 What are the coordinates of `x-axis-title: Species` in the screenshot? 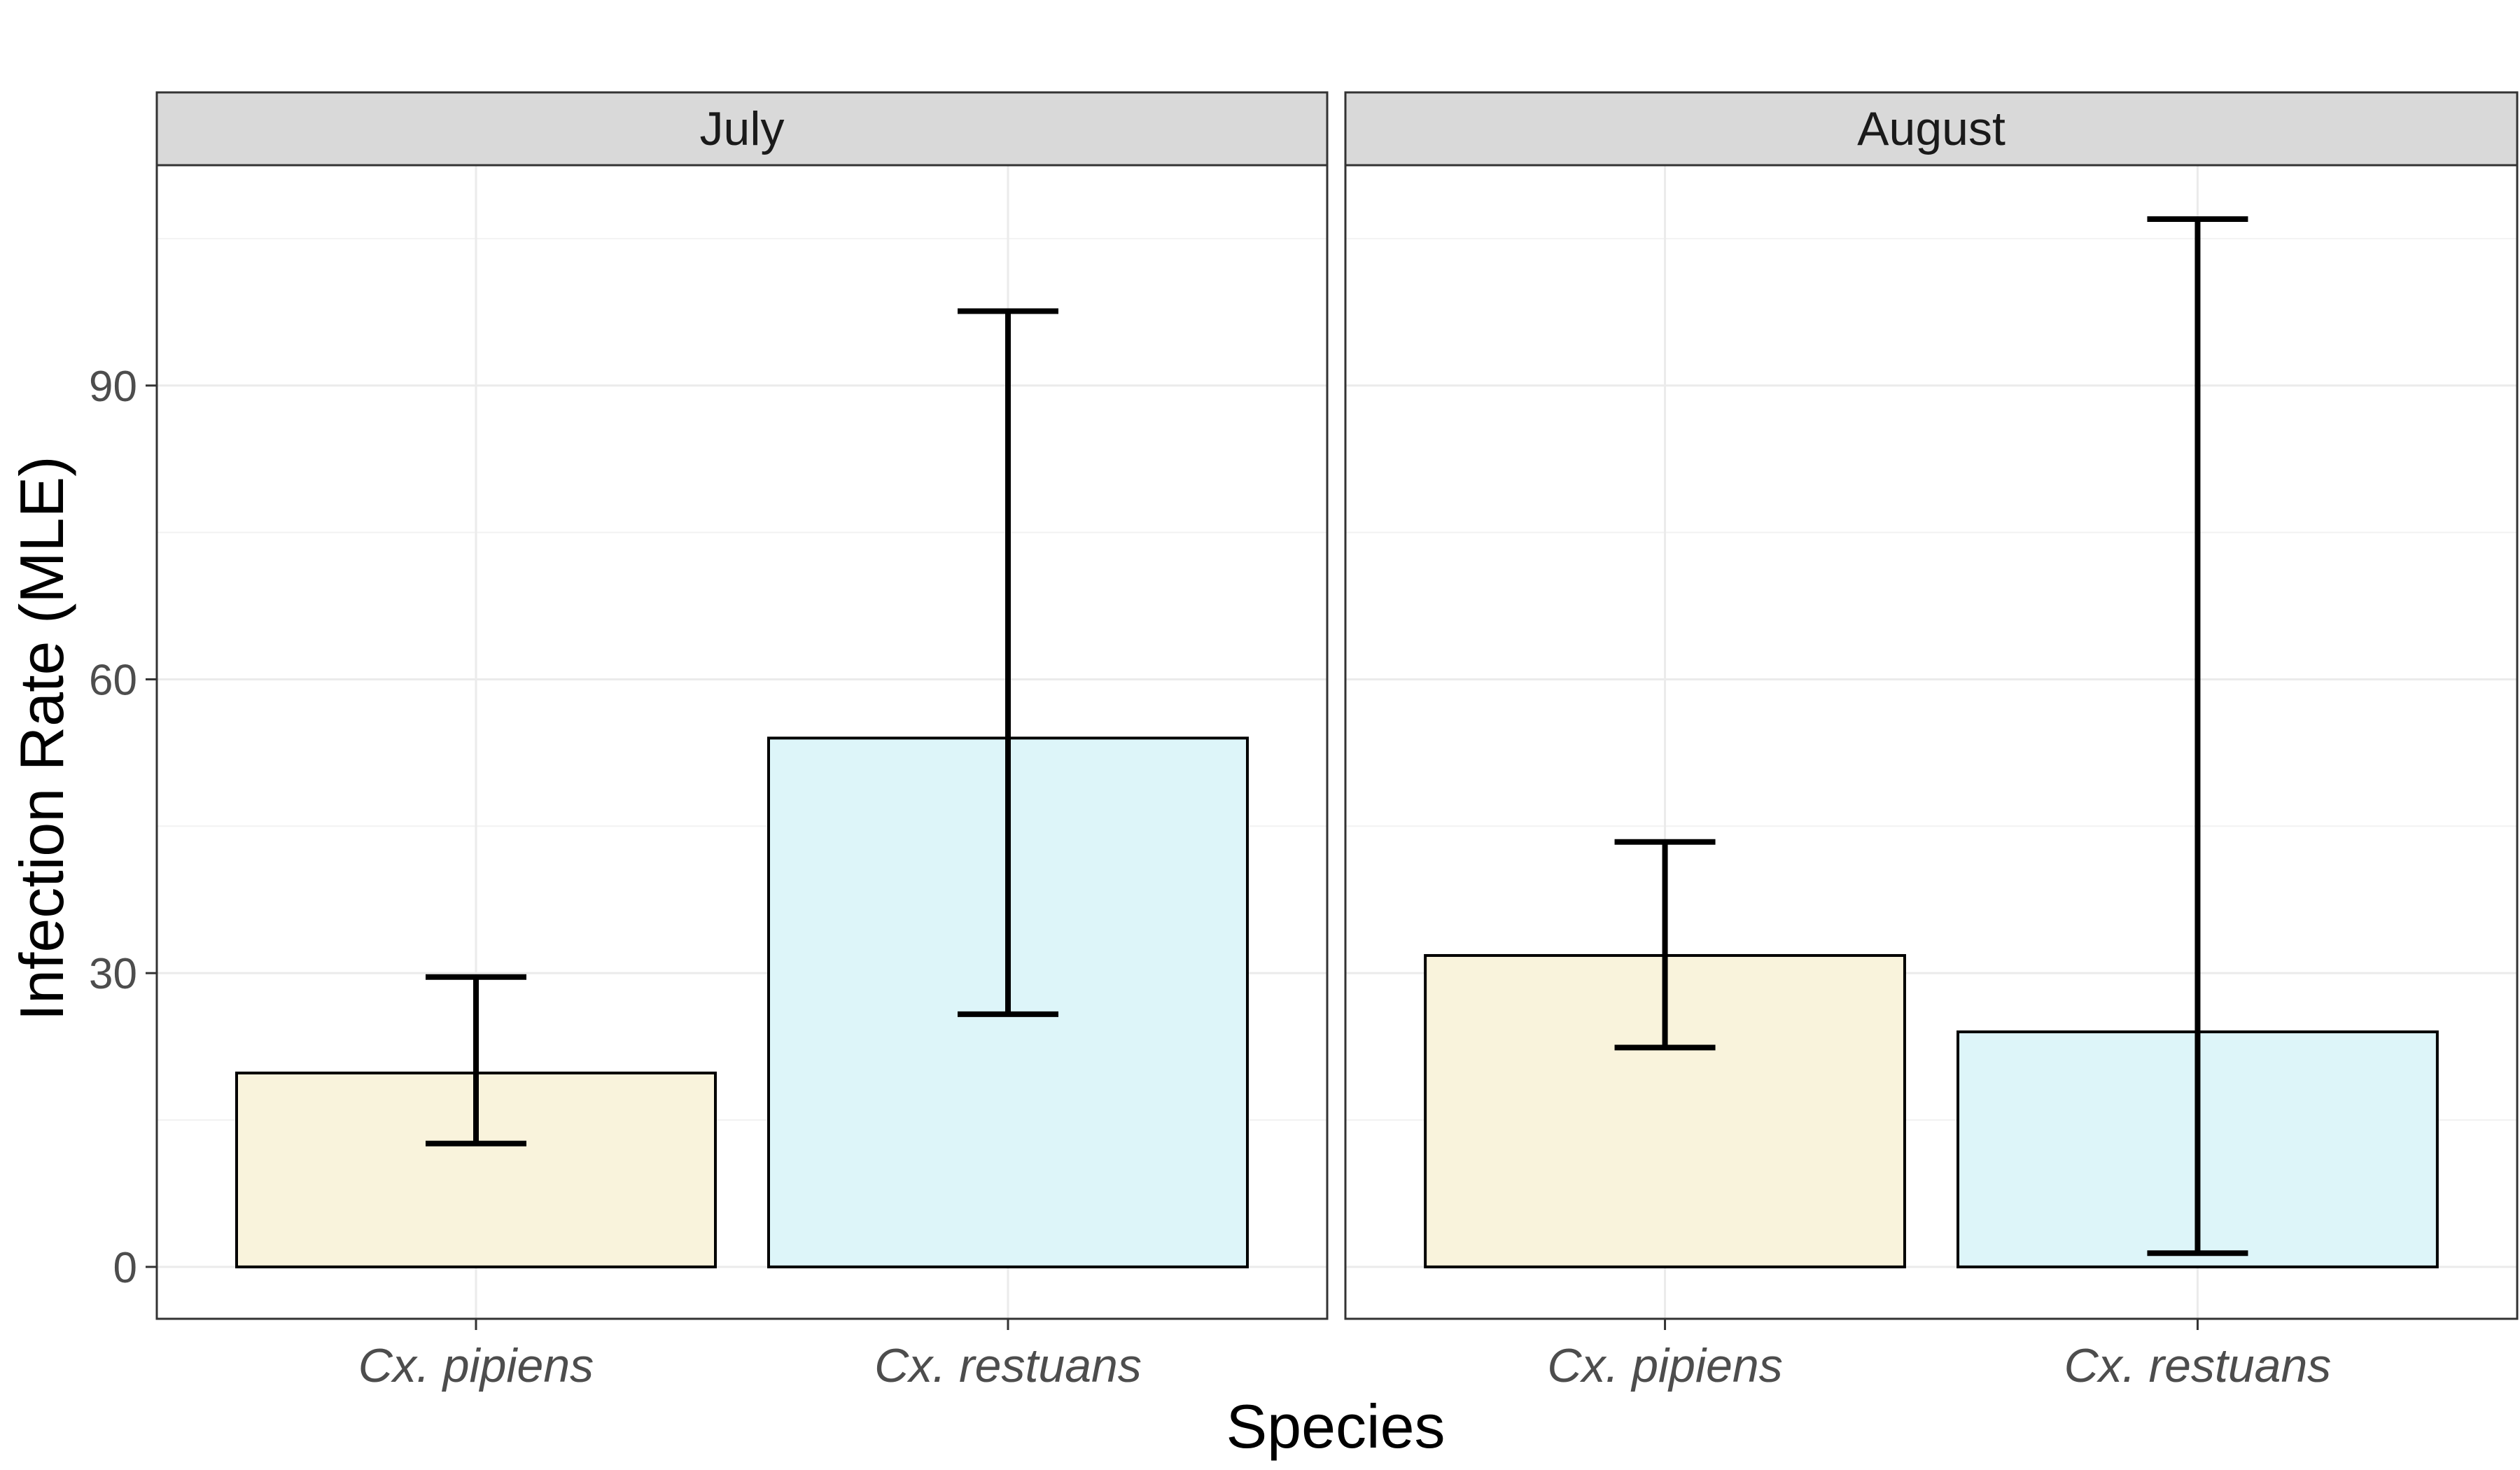 It's located at (1335, 1426).